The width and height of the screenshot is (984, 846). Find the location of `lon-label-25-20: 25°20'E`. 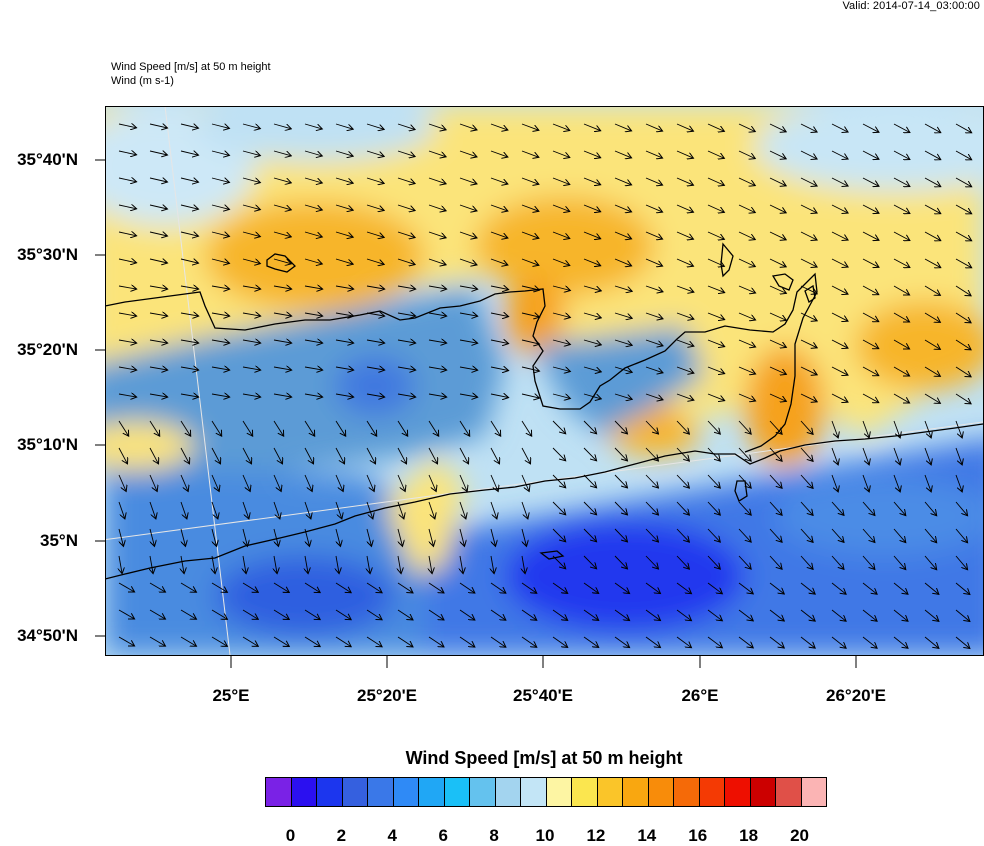

lon-label-25-20: 25°20'E is located at coordinates (387, 695).